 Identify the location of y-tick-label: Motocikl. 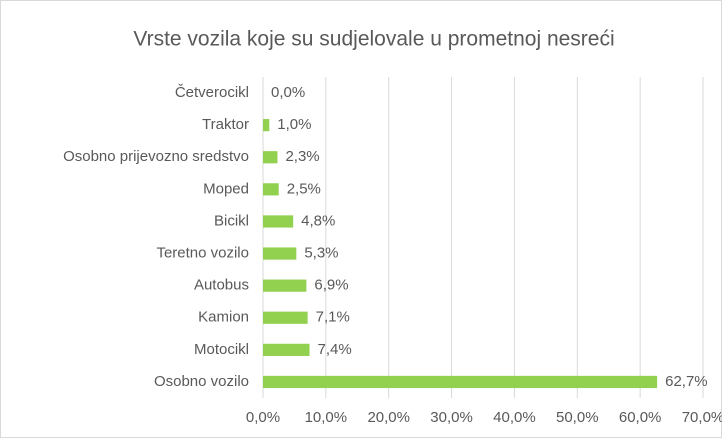
(221, 349).